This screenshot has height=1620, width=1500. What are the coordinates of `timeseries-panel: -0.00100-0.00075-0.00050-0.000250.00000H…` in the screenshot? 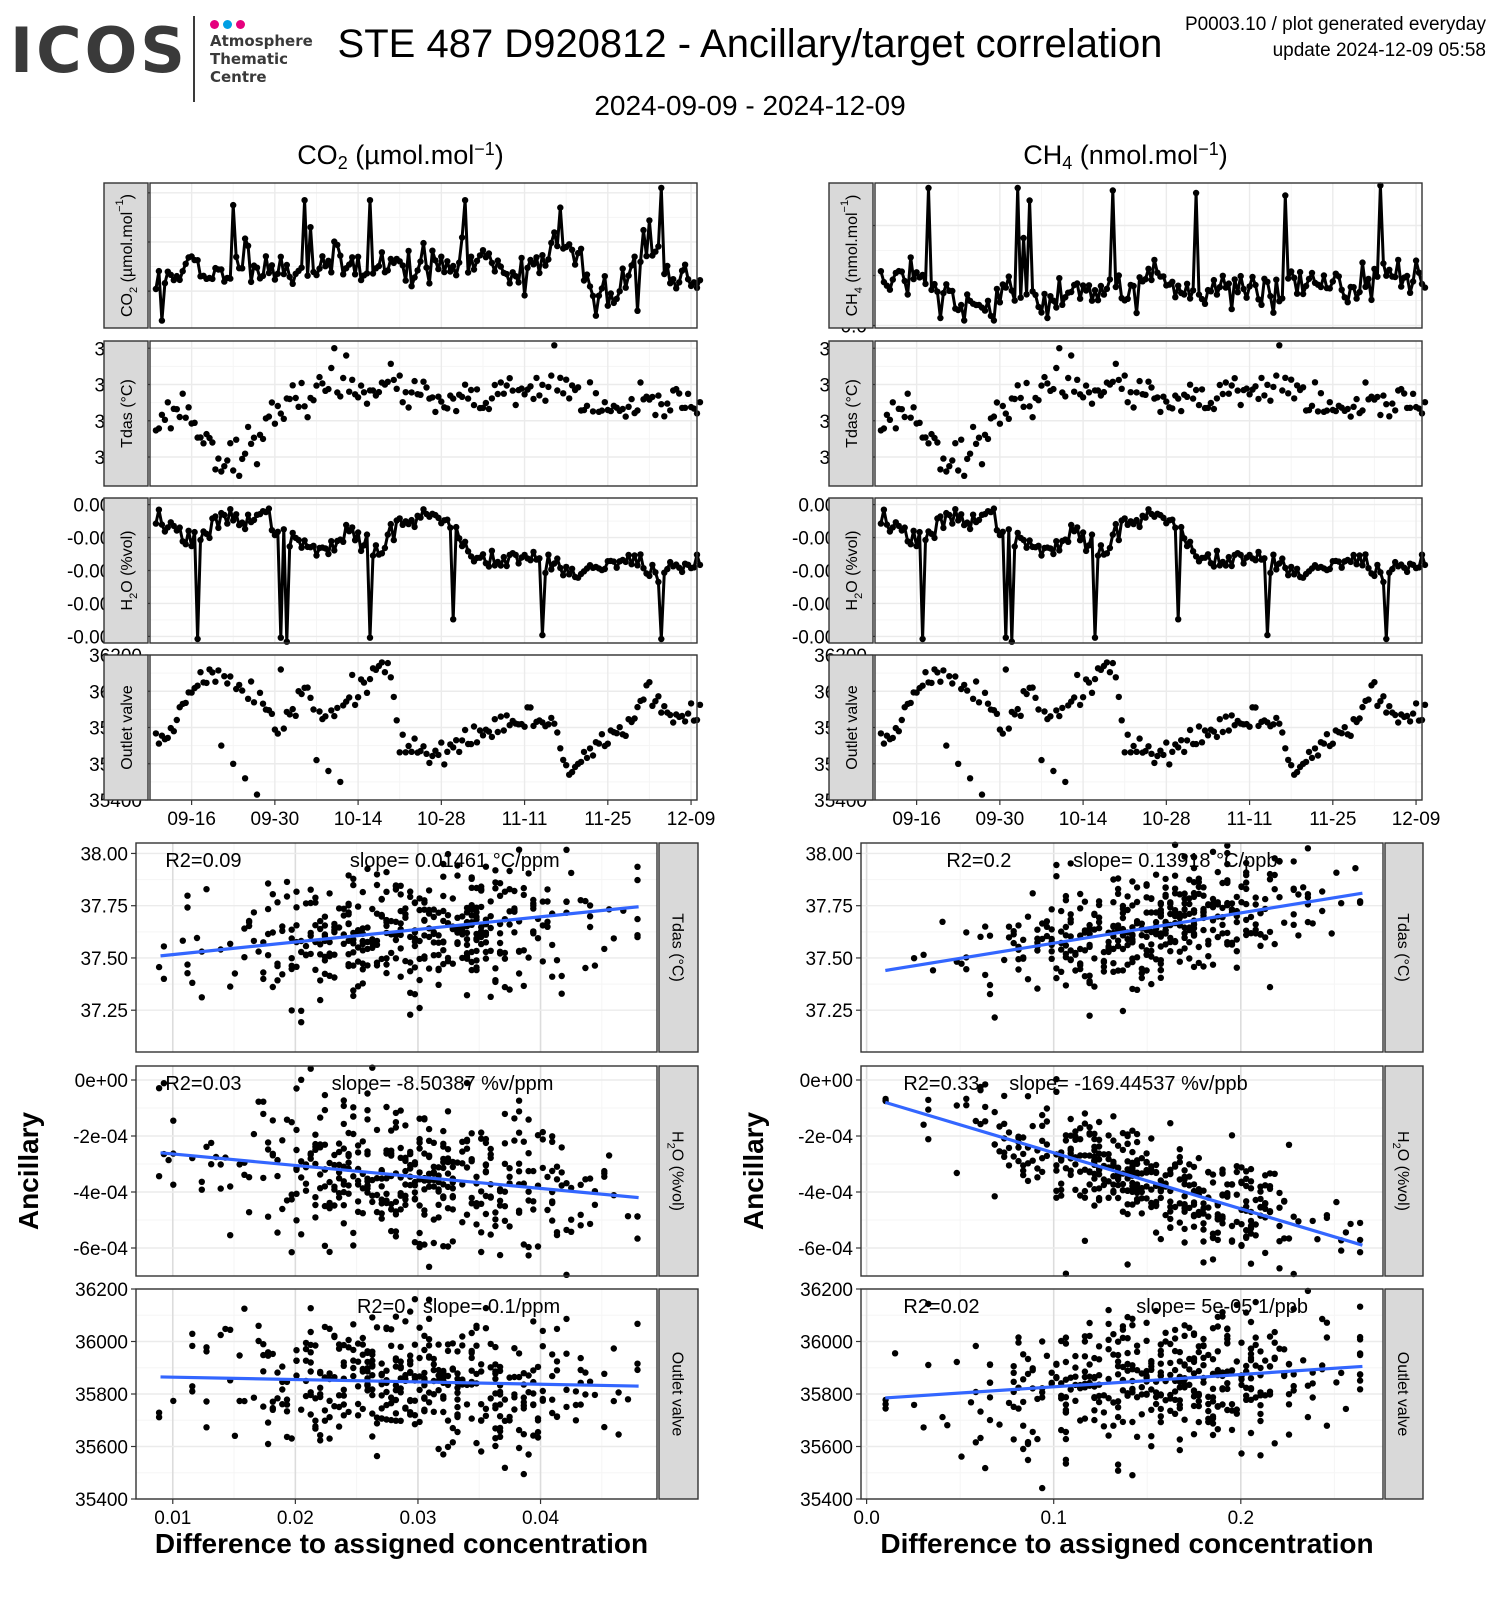 It's located at (385, 572).